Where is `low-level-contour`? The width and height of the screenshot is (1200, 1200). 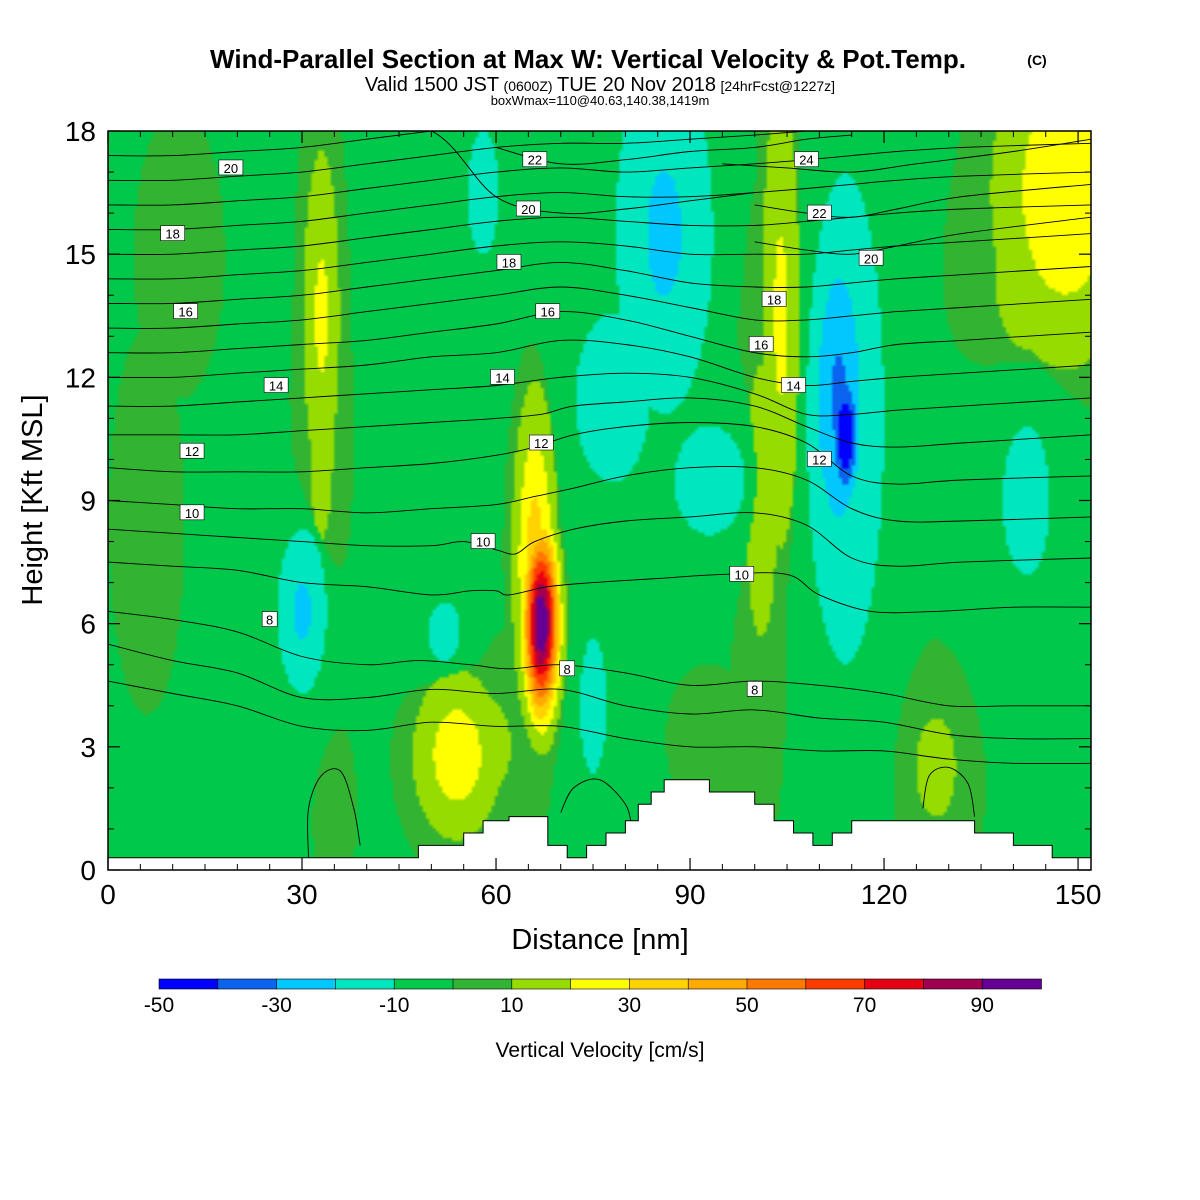 low-level-contour is located at coordinates (596, 804).